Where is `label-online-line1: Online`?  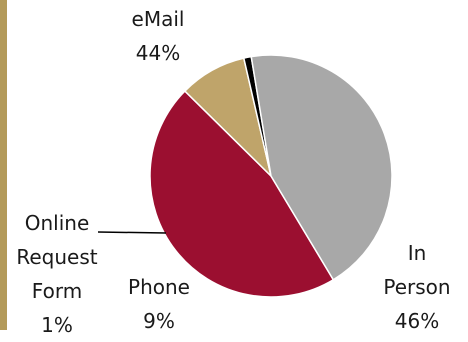 label-online-line1: Online is located at coordinates (57, 223).